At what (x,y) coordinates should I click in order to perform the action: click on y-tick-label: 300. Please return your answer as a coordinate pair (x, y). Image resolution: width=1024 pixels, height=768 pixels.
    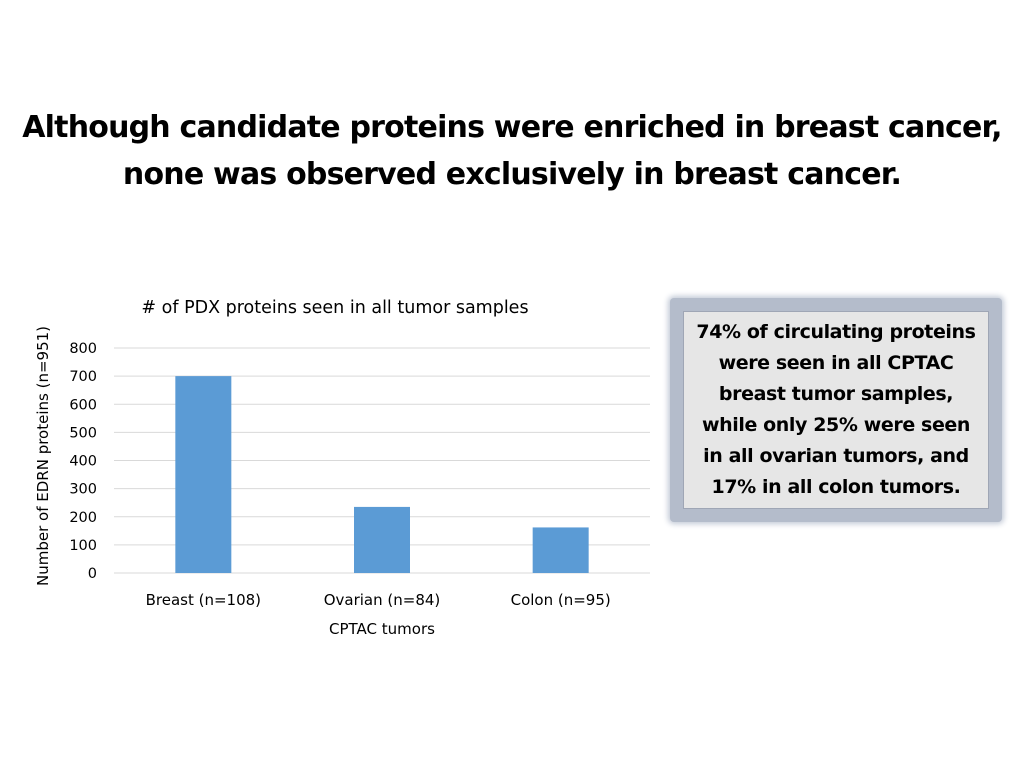
    Looking at the image, I should click on (83, 490).